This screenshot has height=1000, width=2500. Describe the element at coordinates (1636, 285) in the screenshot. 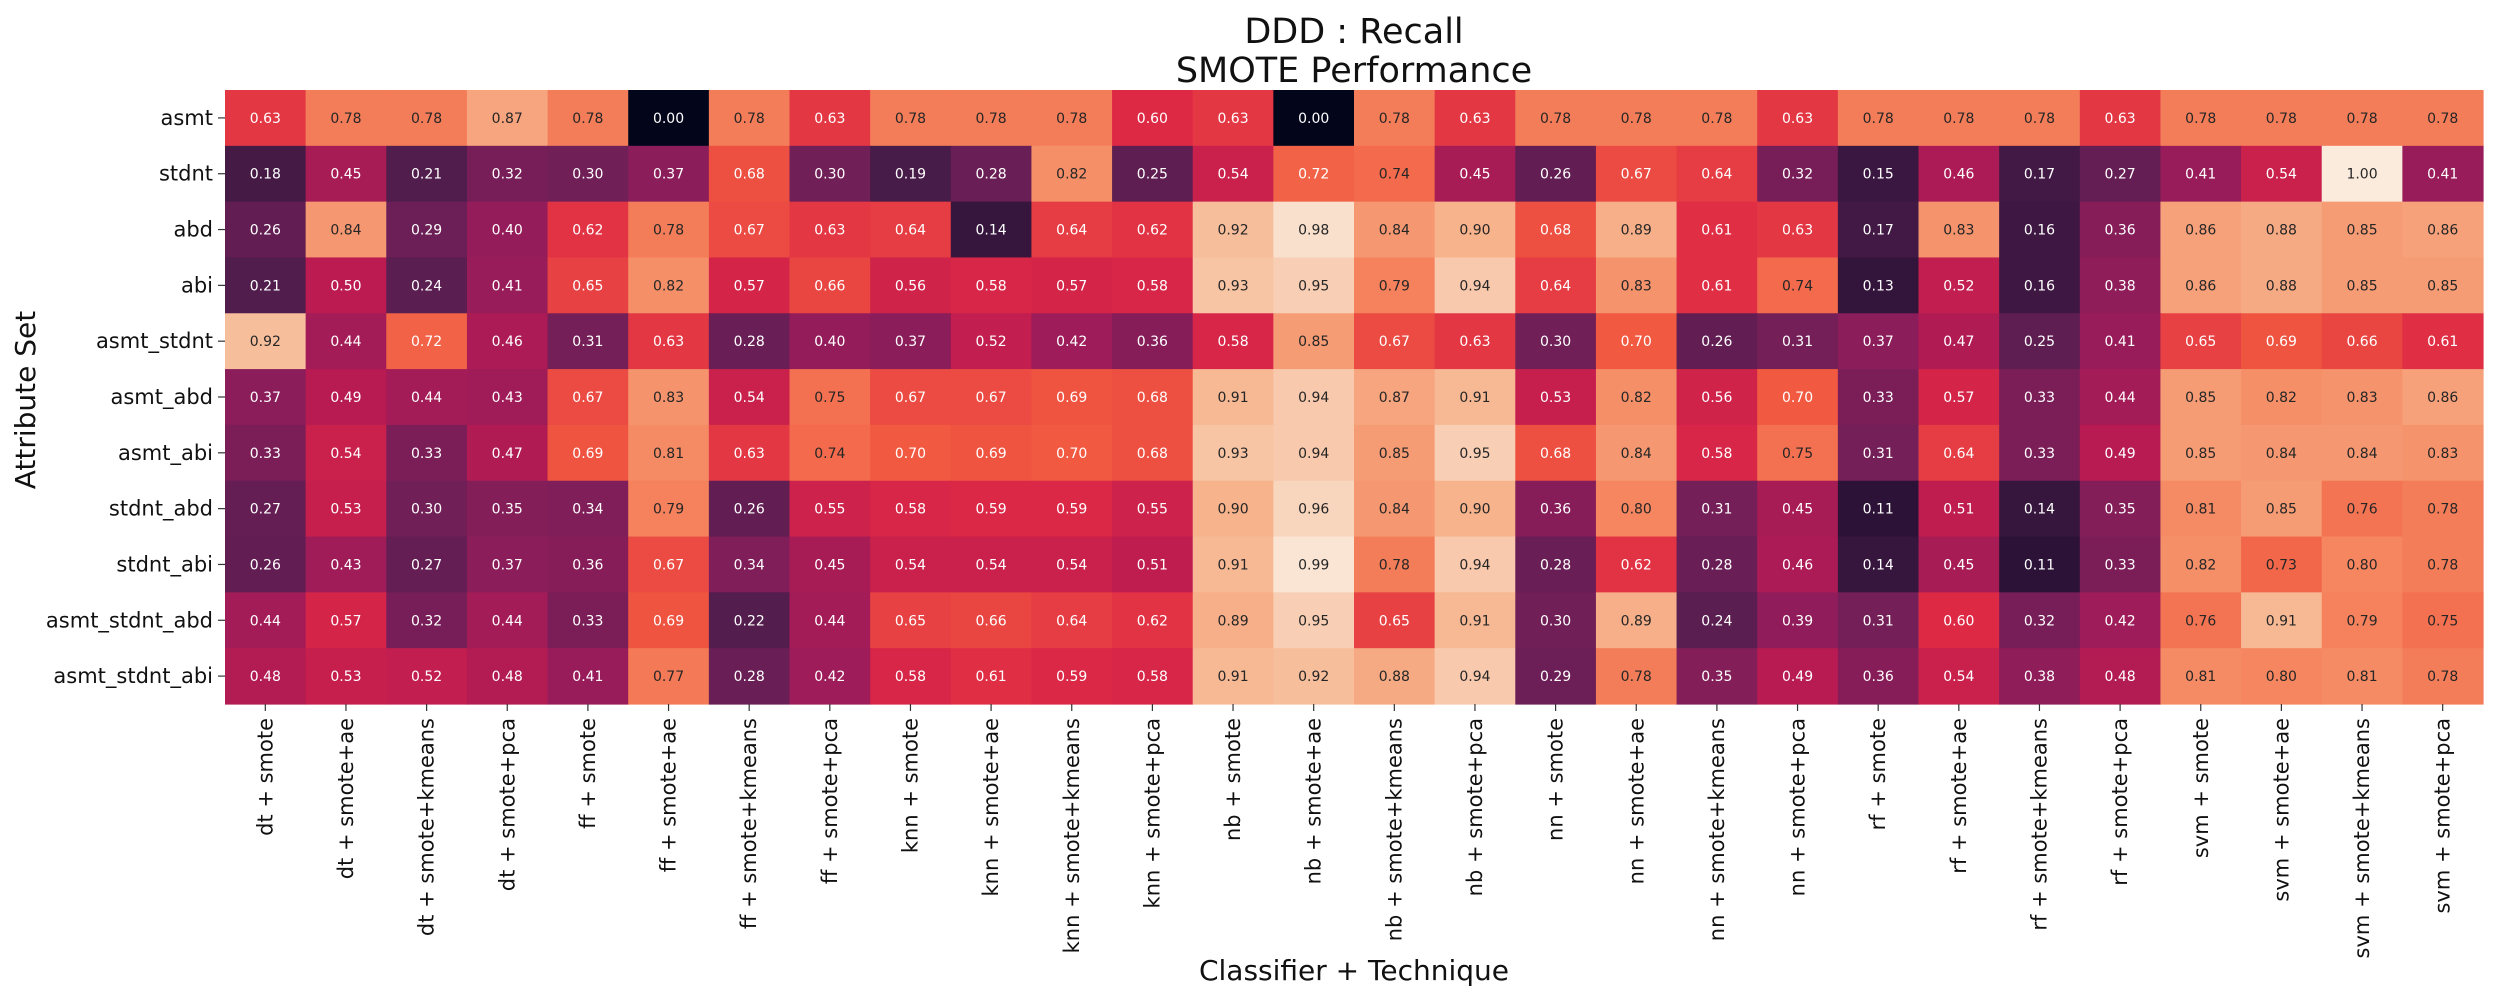

I see `heatmap-cell-r3-c17` at that location.